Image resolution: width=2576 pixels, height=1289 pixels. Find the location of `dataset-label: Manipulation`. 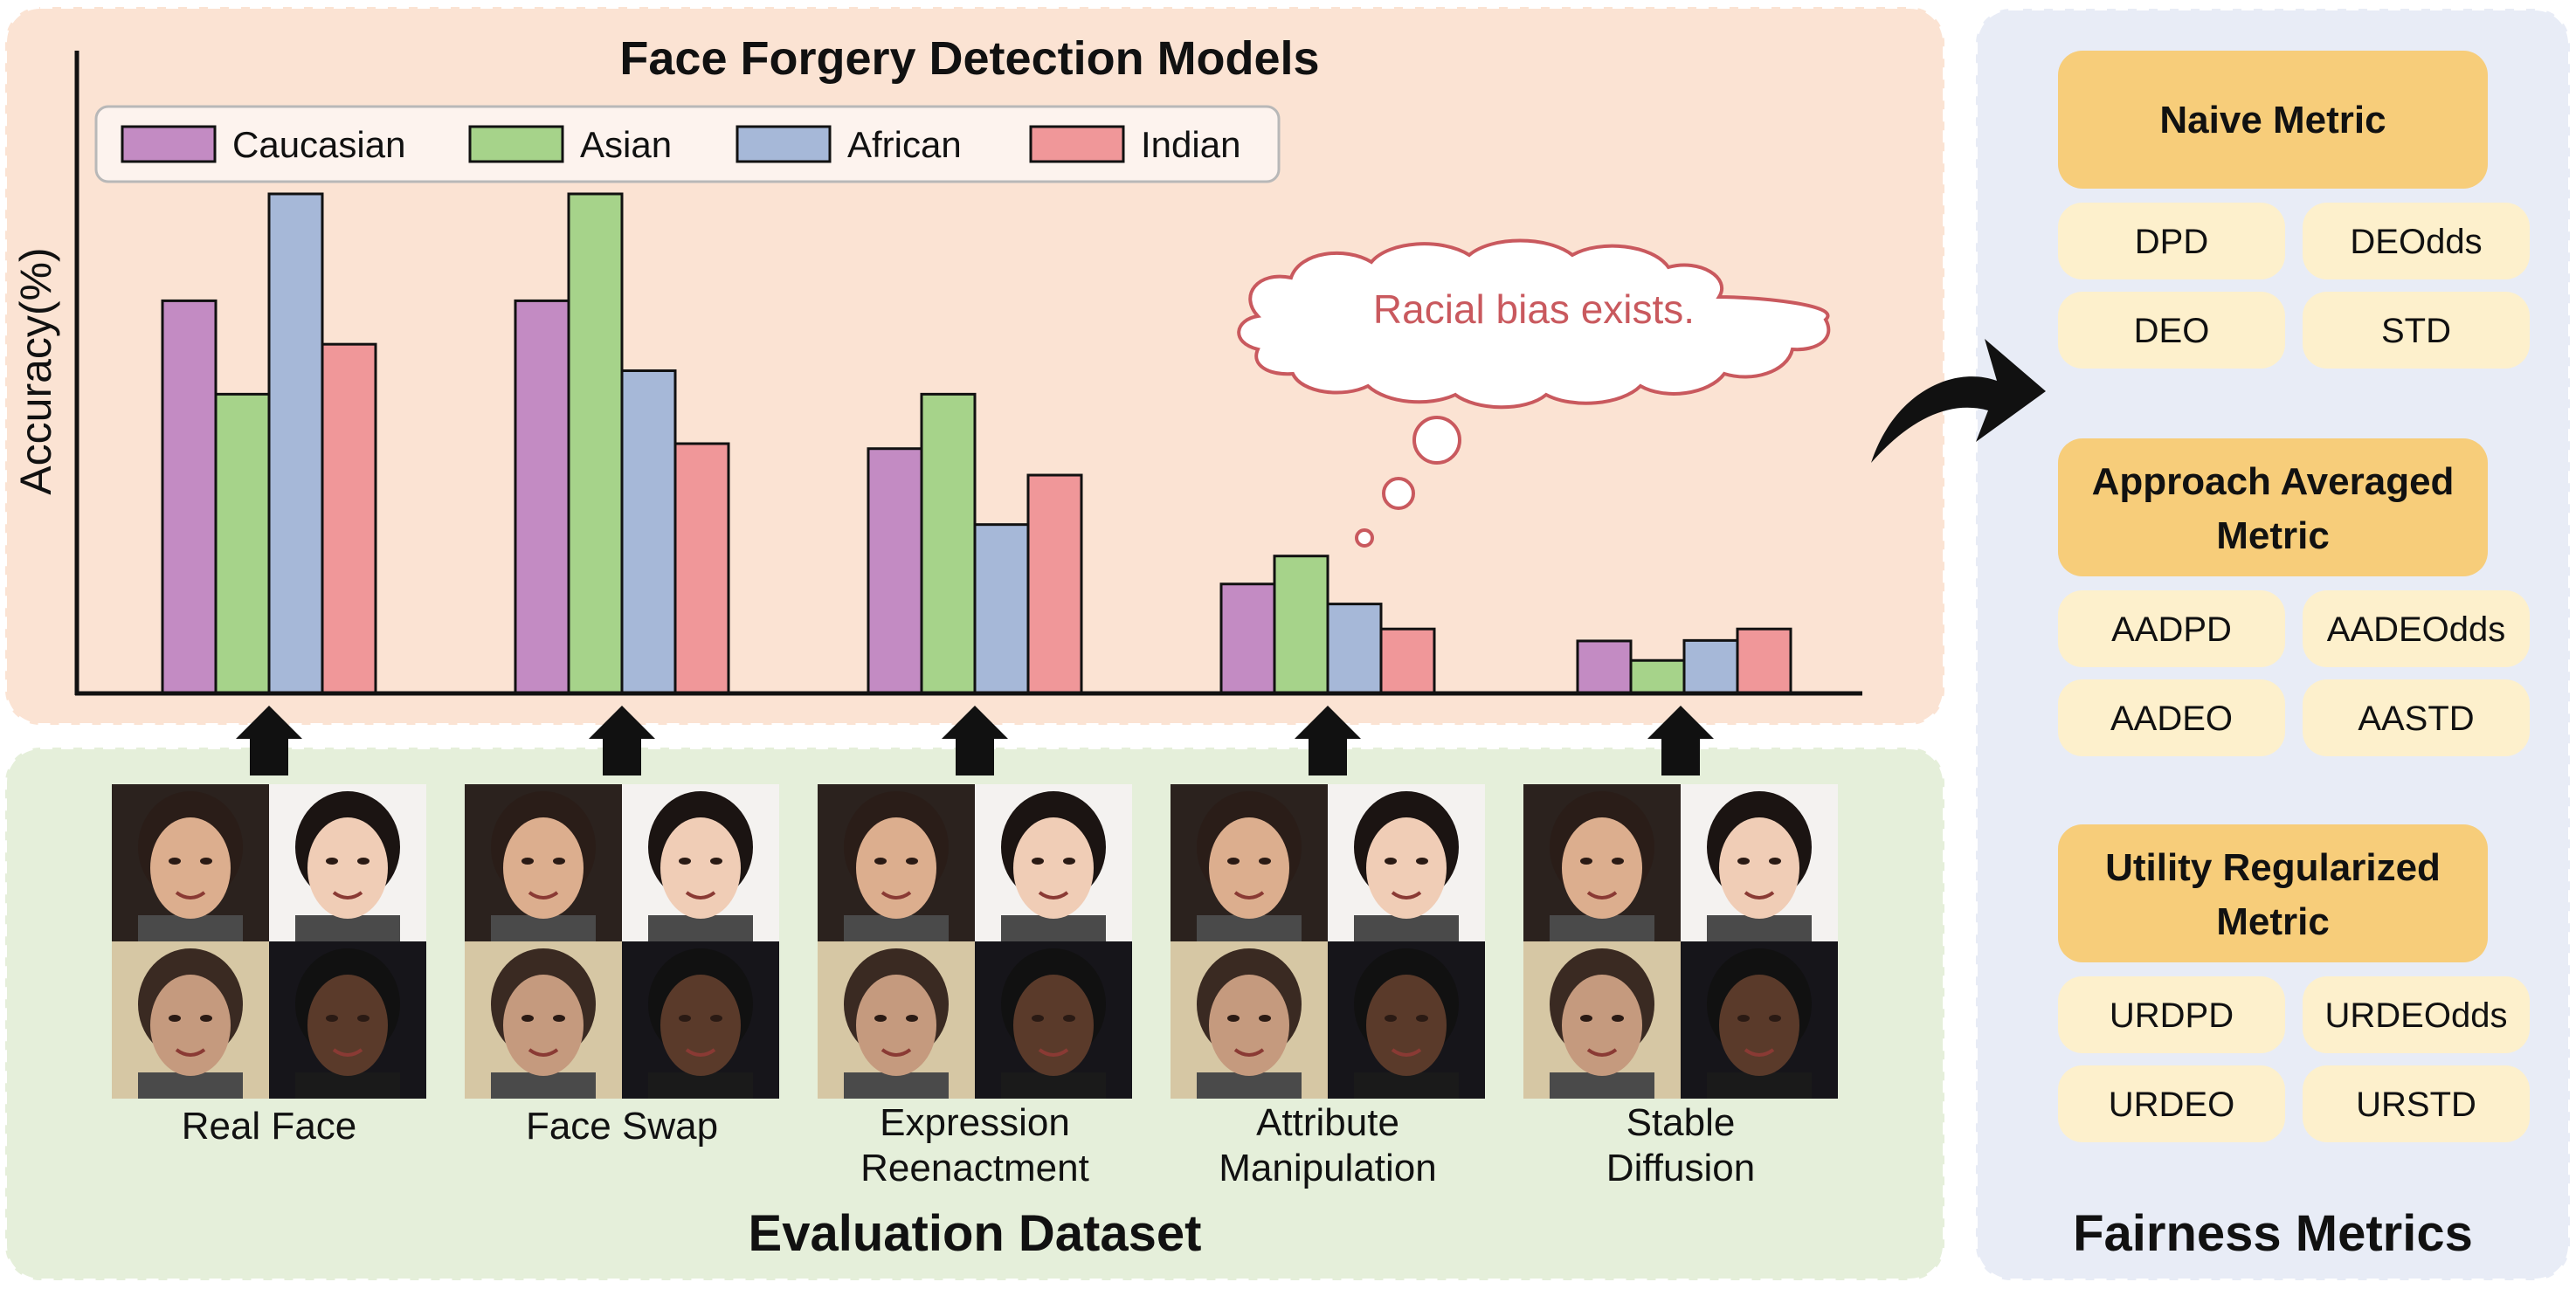

dataset-label: Manipulation is located at coordinates (1328, 1168).